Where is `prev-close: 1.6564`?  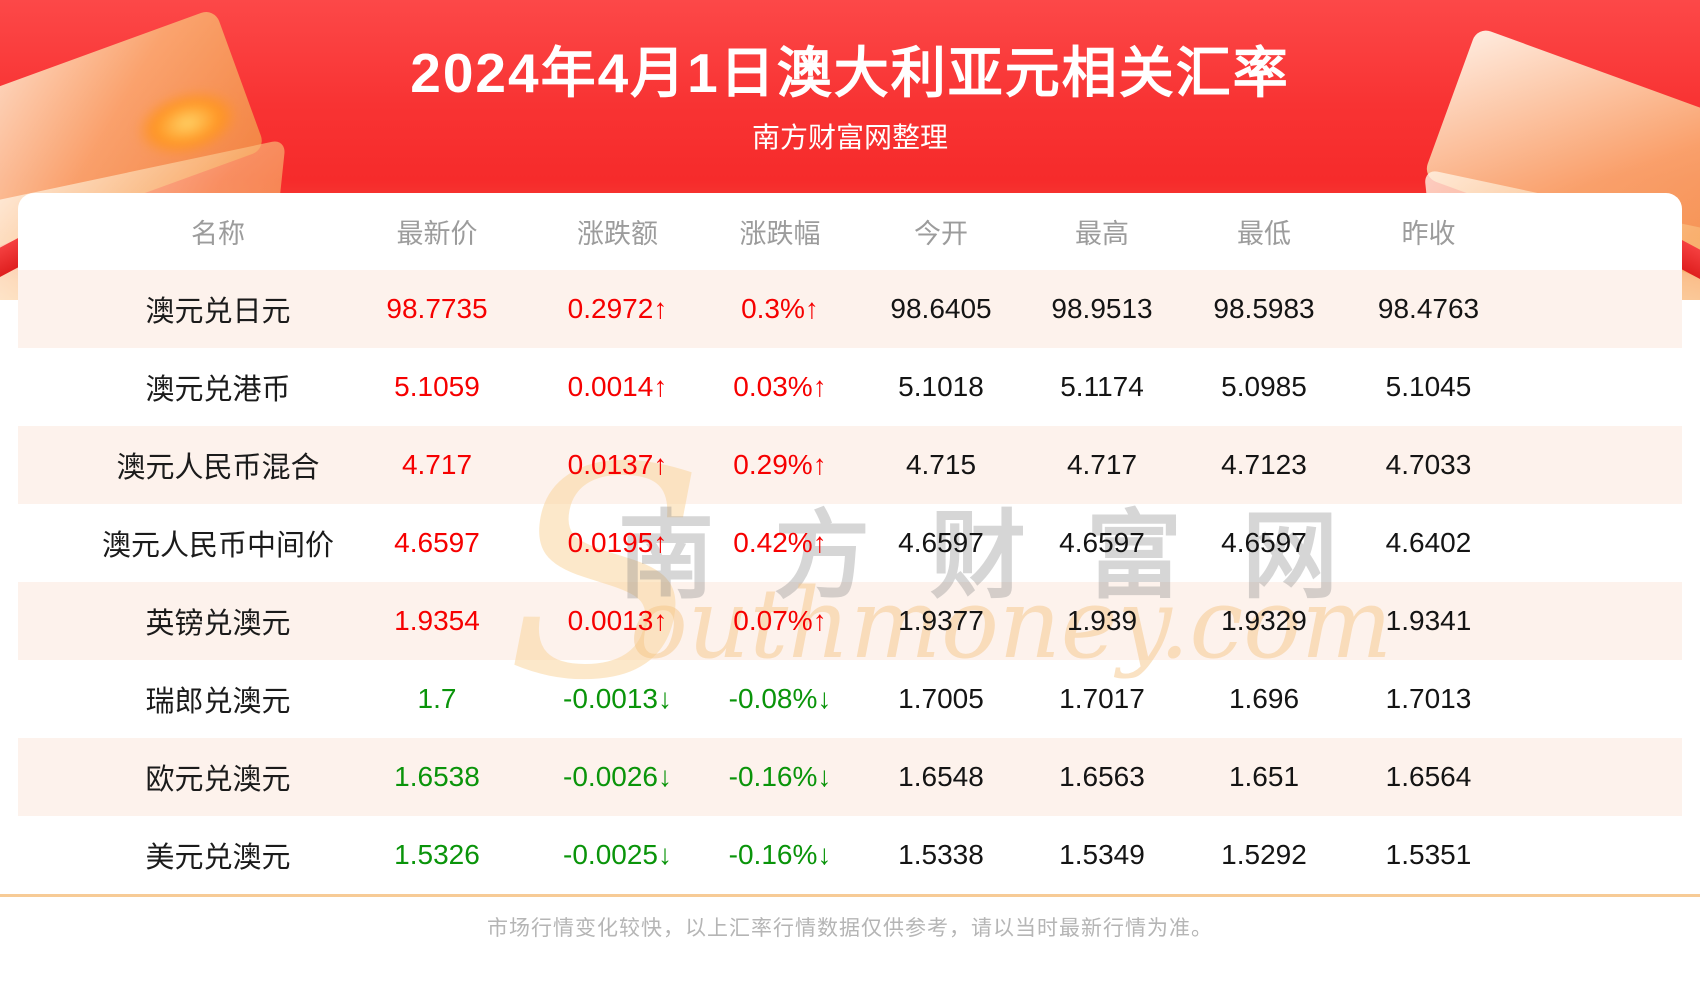
prev-close: 1.6564 is located at coordinates (1428, 776).